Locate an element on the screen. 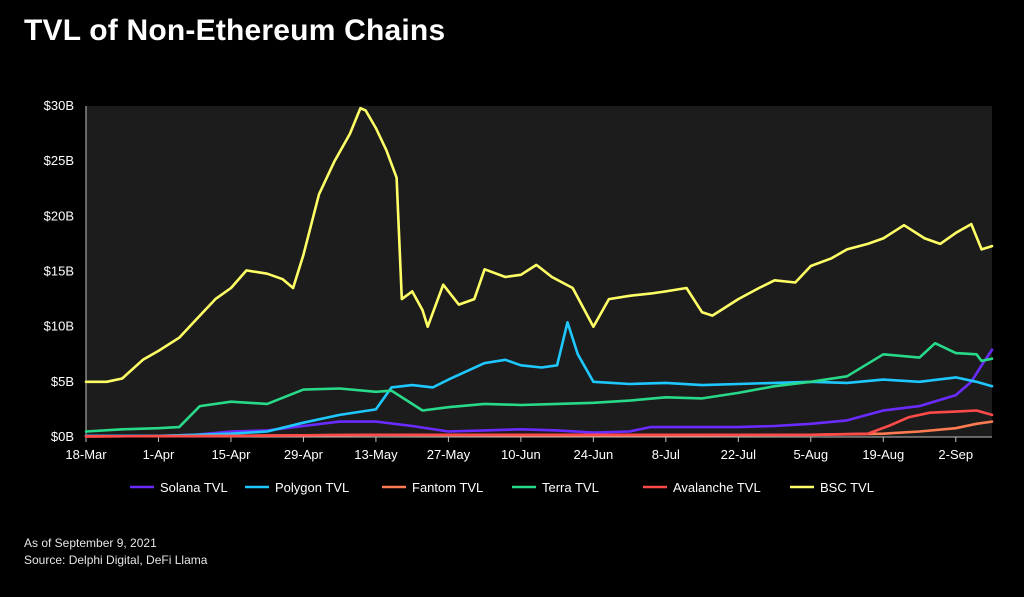  y-tick-label: $20B is located at coordinates (59, 215).